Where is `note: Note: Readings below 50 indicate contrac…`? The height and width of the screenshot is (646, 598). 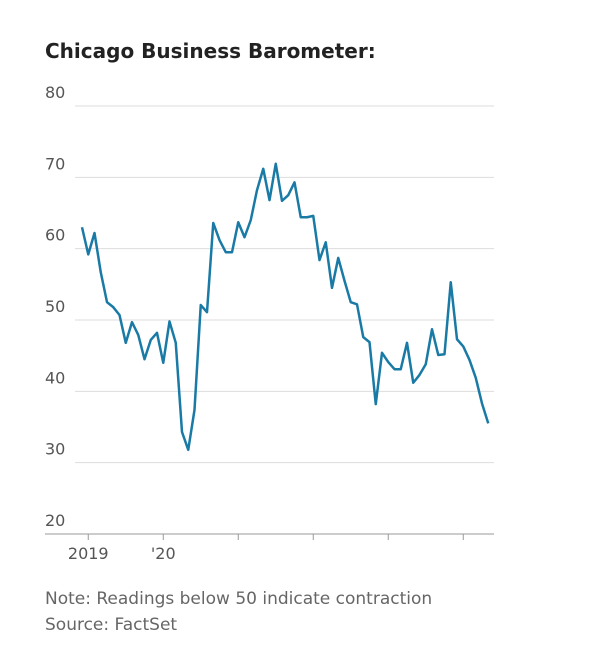 note: Note: Readings below 50 indicate contrac… is located at coordinates (238, 599).